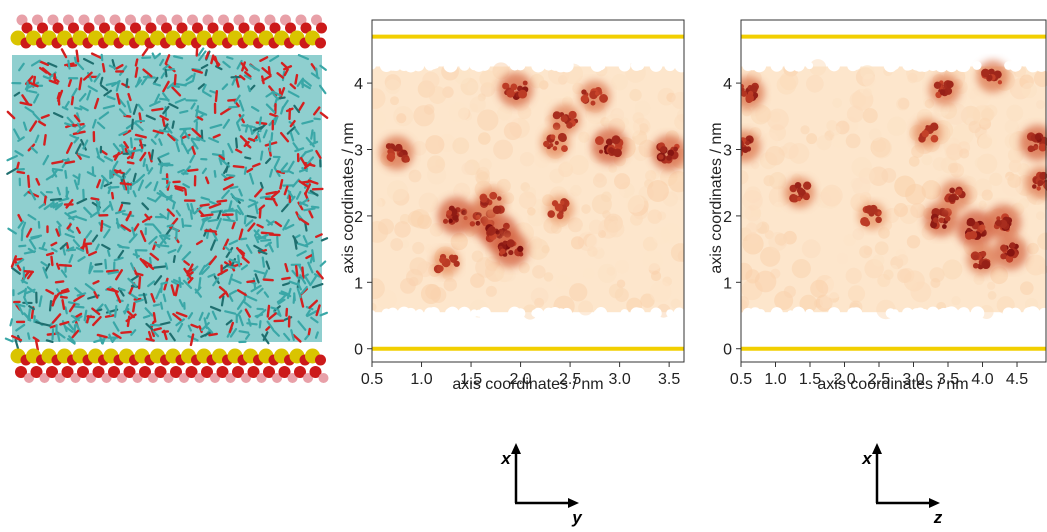 Image resolution: width=1047 pixels, height=532 pixels. Describe the element at coordinates (169, 32) in the screenshot. I see `top-silica-slab` at that location.